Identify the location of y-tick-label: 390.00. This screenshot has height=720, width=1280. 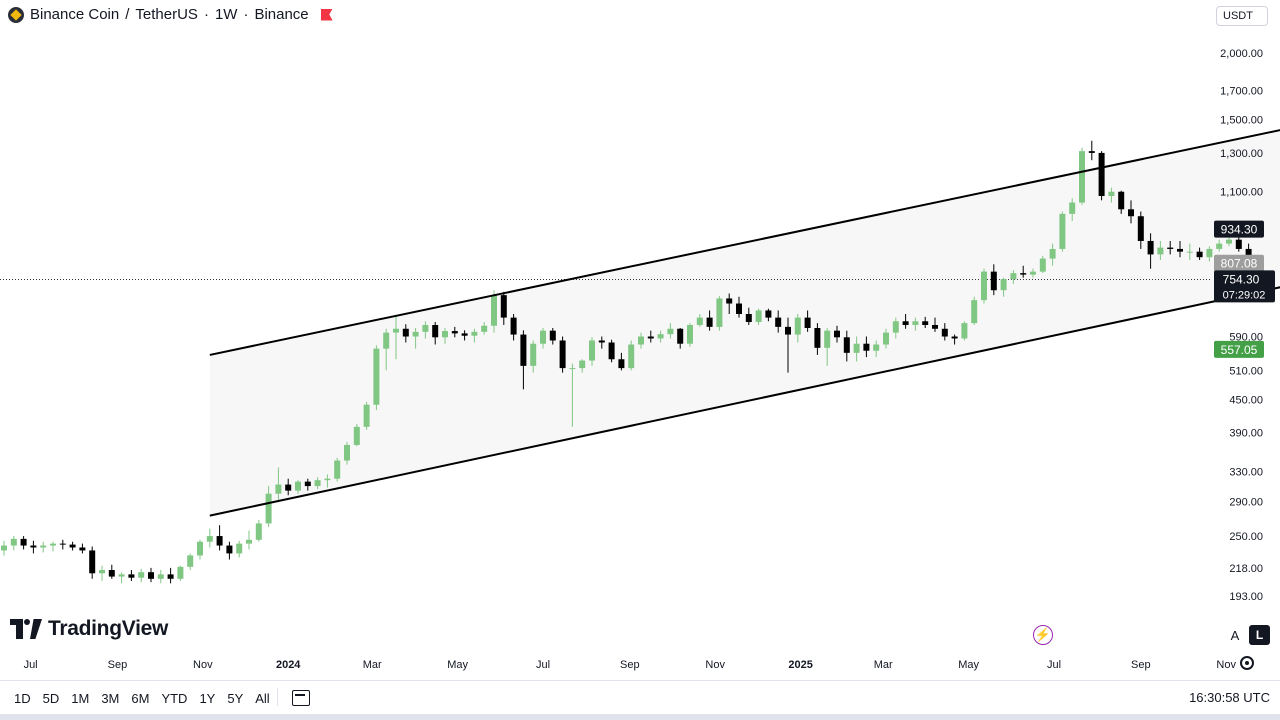
(1246, 434).